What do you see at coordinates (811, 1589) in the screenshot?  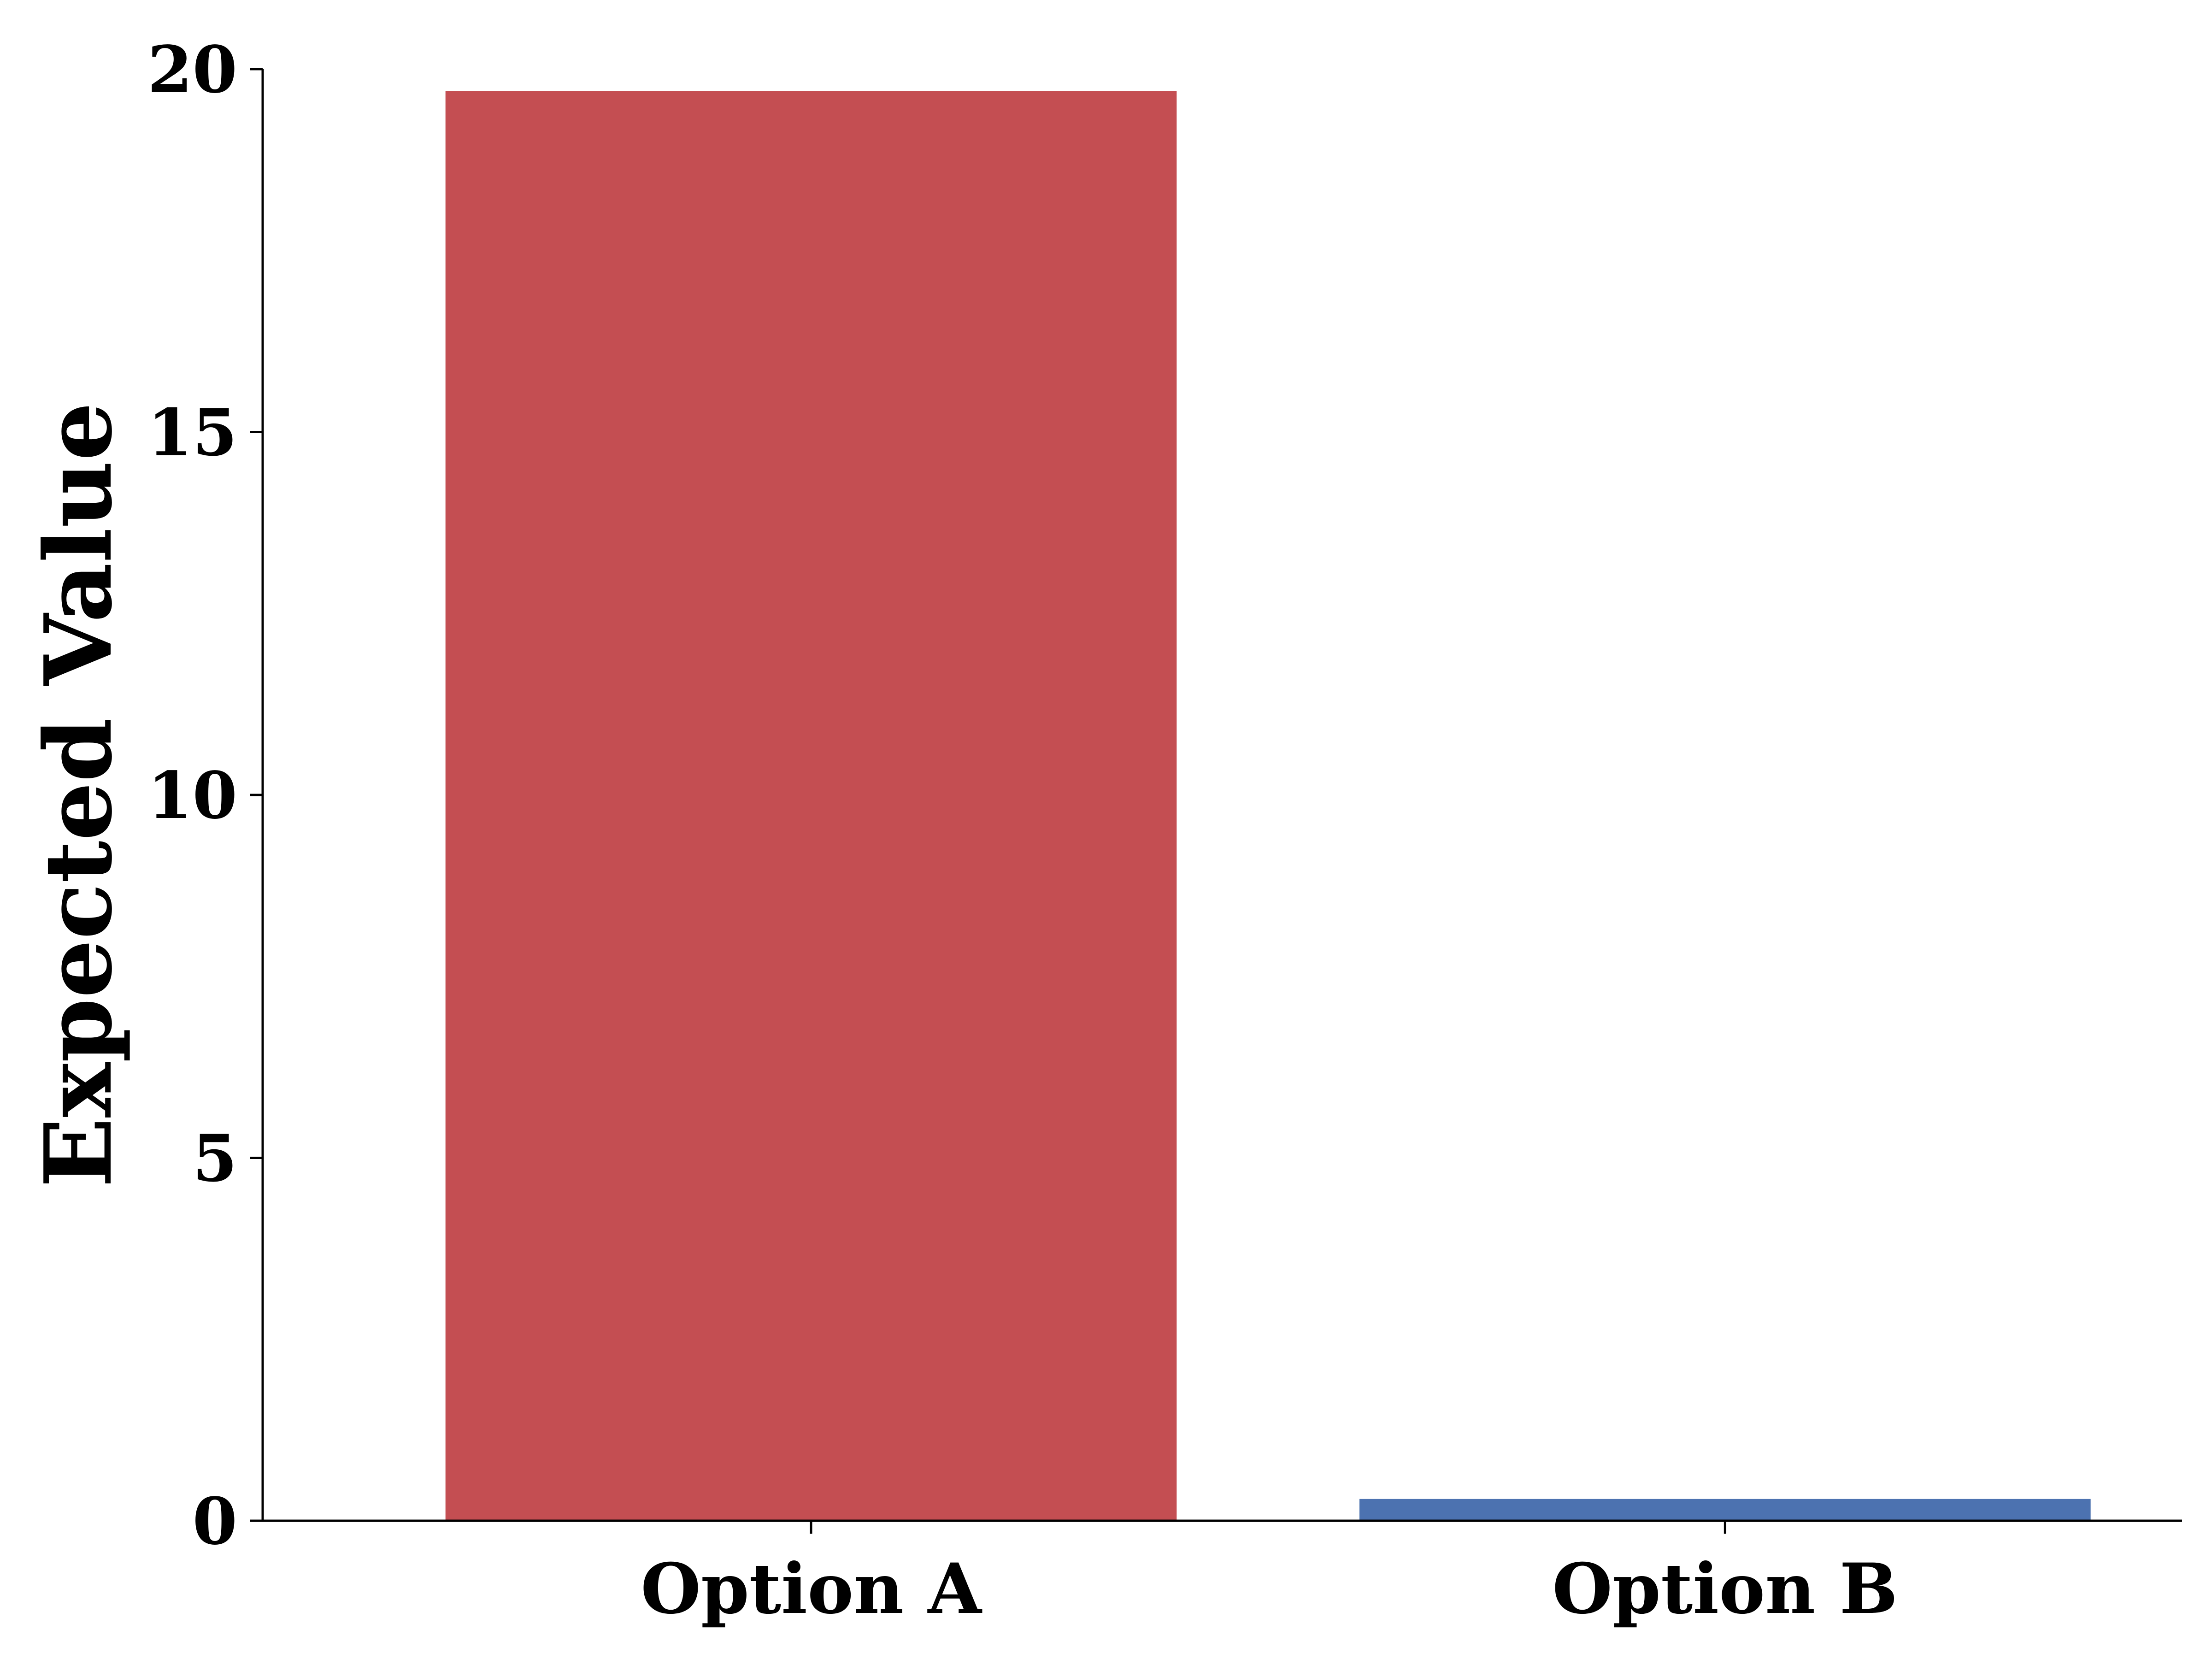 I see `x-tick-label: Option A` at bounding box center [811, 1589].